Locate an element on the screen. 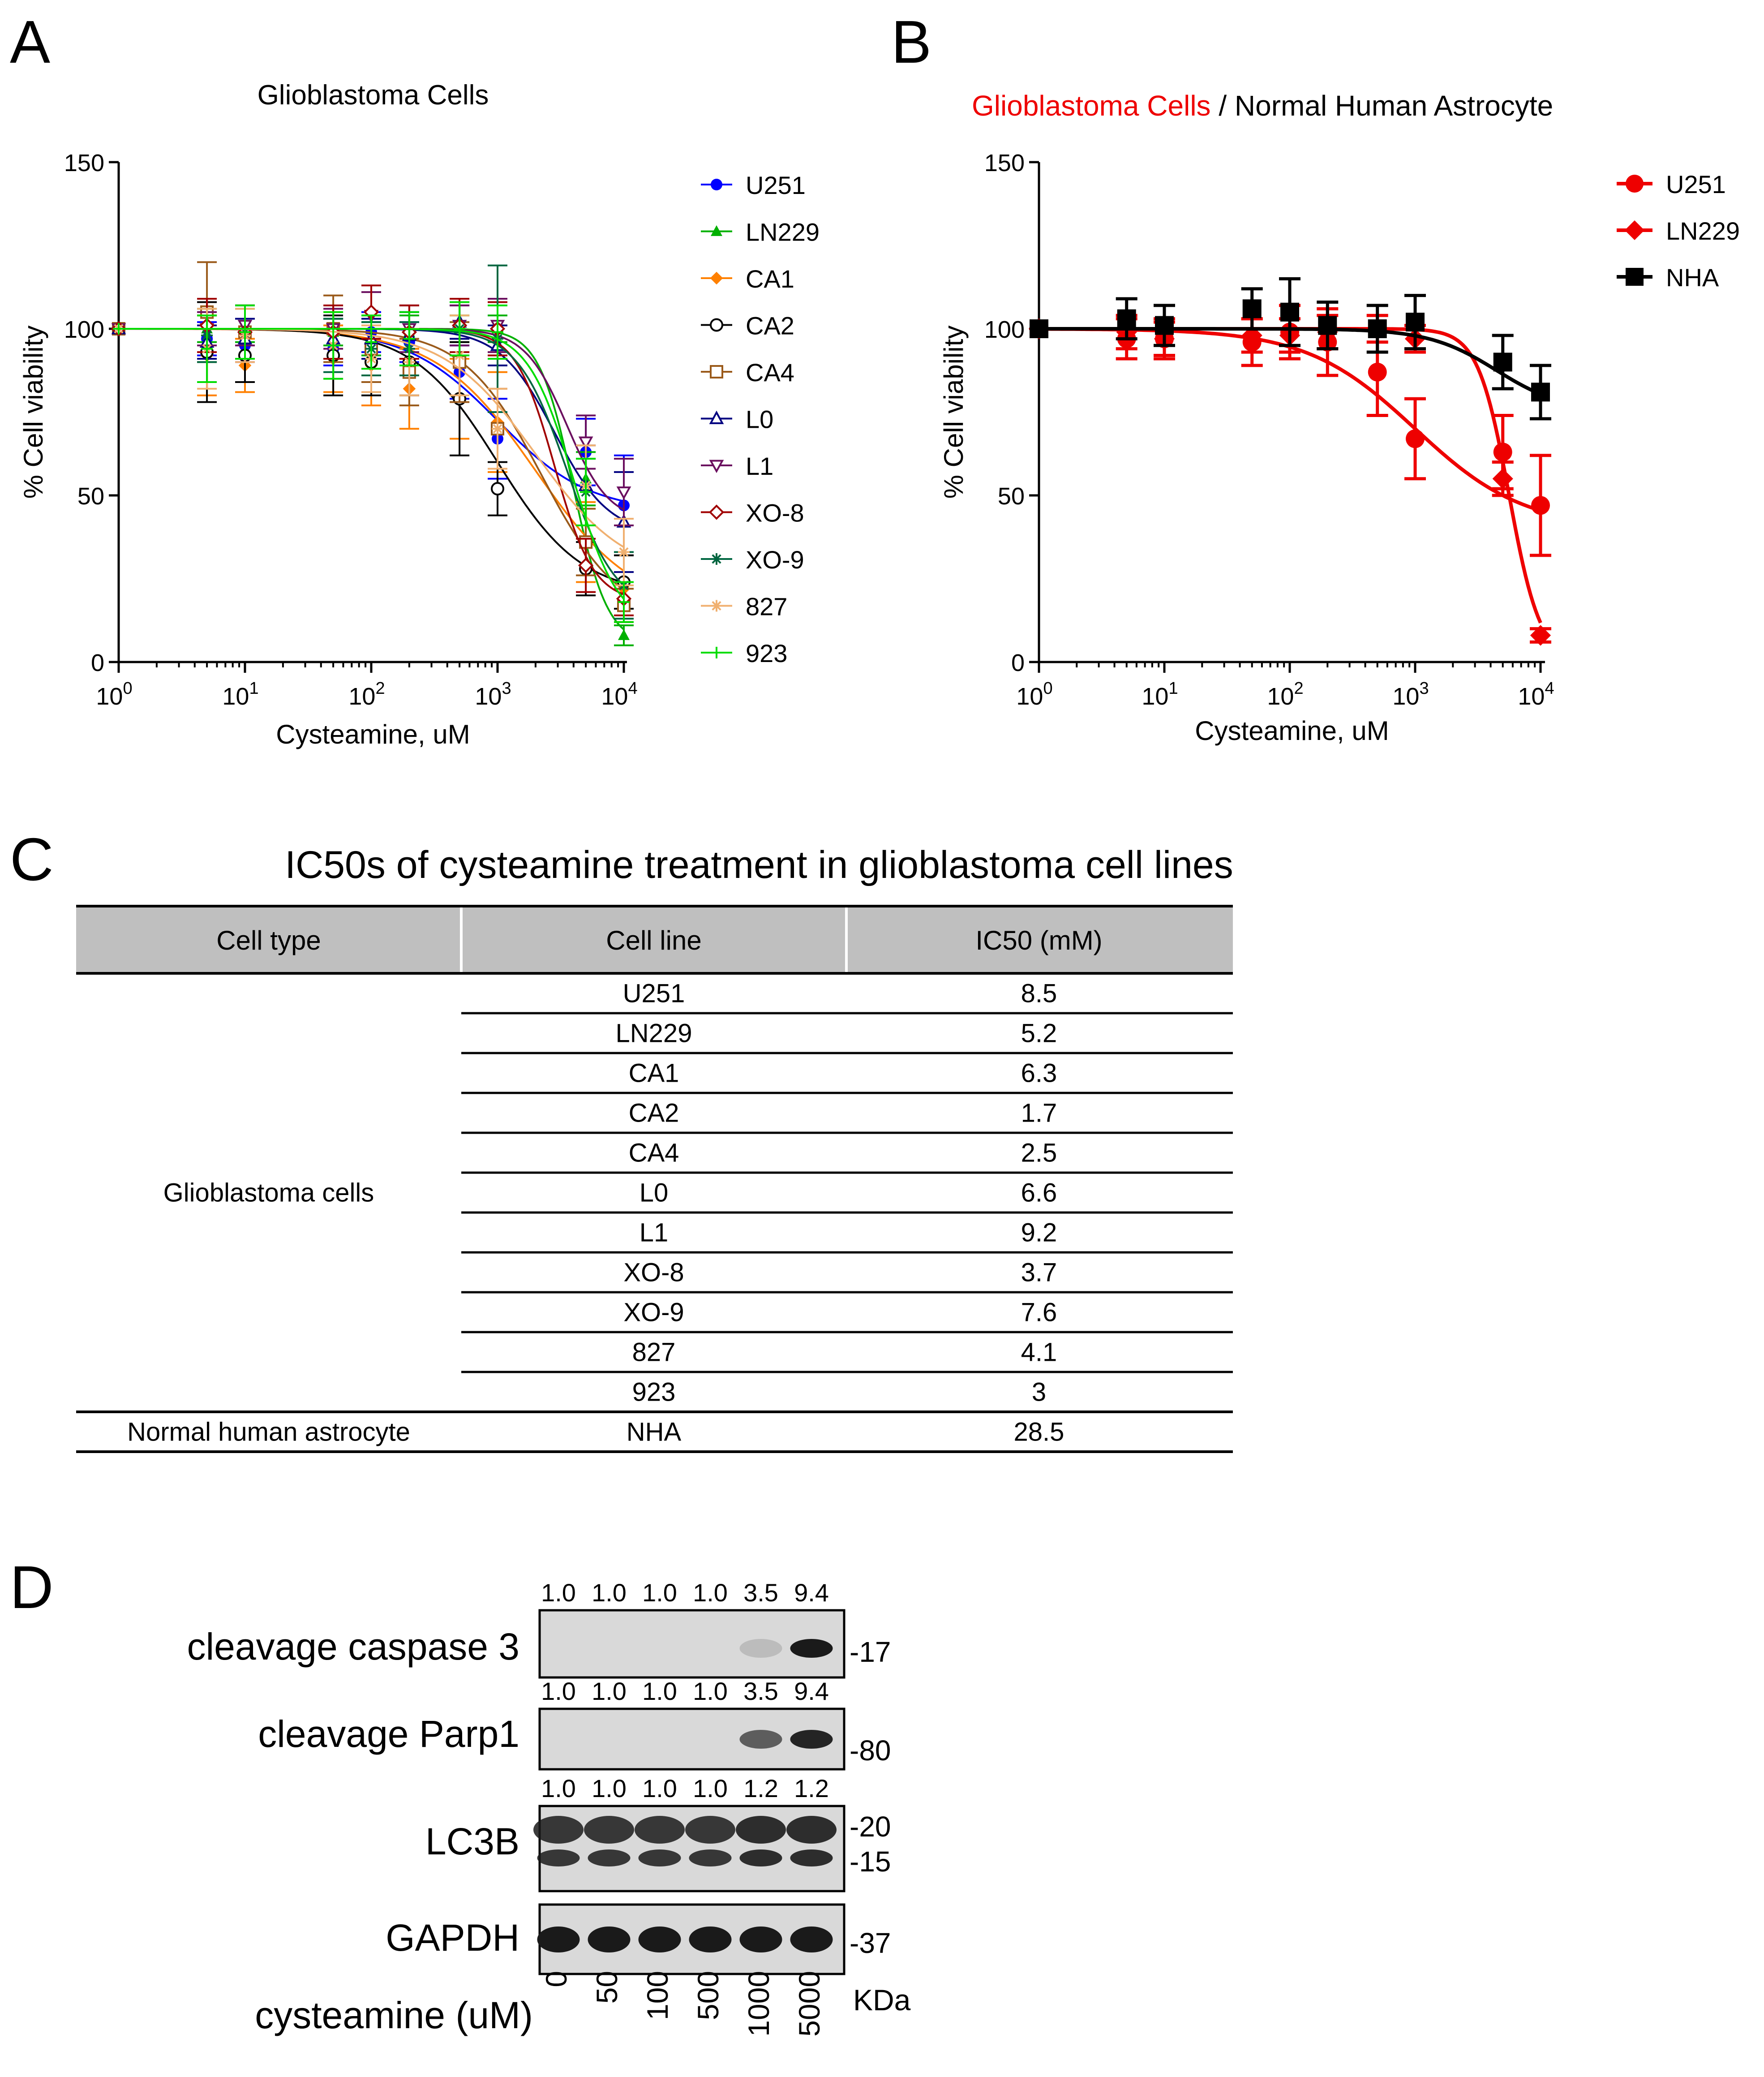 The image size is (1764, 2077). panelB-xtick-label-0: 10⁰ is located at coordinates (1034, 694).